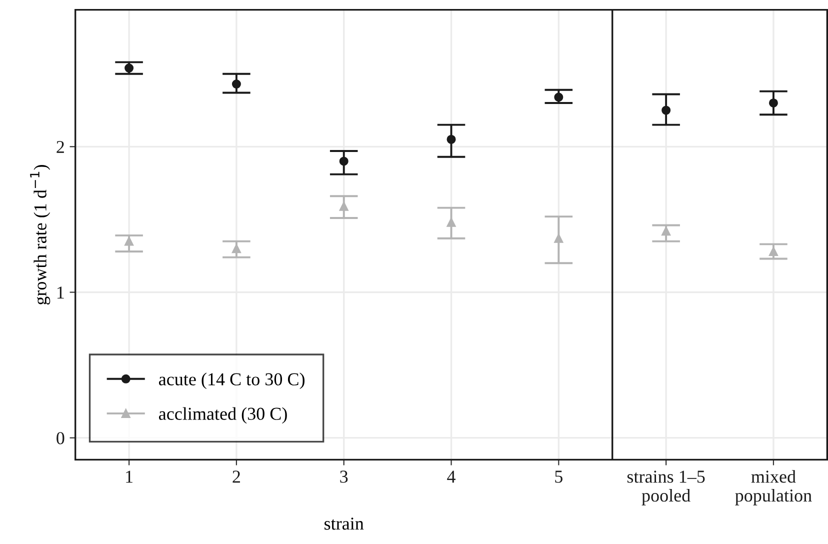 The height and width of the screenshot is (544, 828). Describe the element at coordinates (222, 415) in the screenshot. I see `legend-label: acclimated (30 C)` at that location.